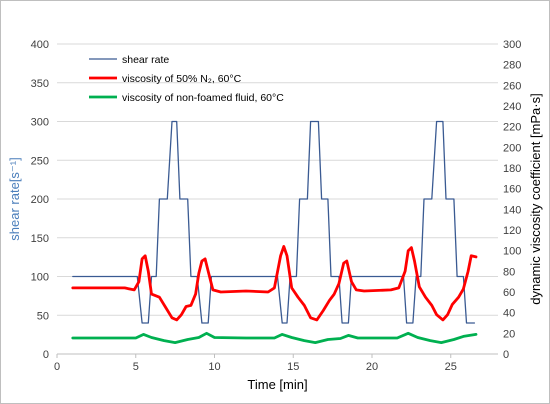  I want to click on x-tick-label: 10, so click(214, 367).